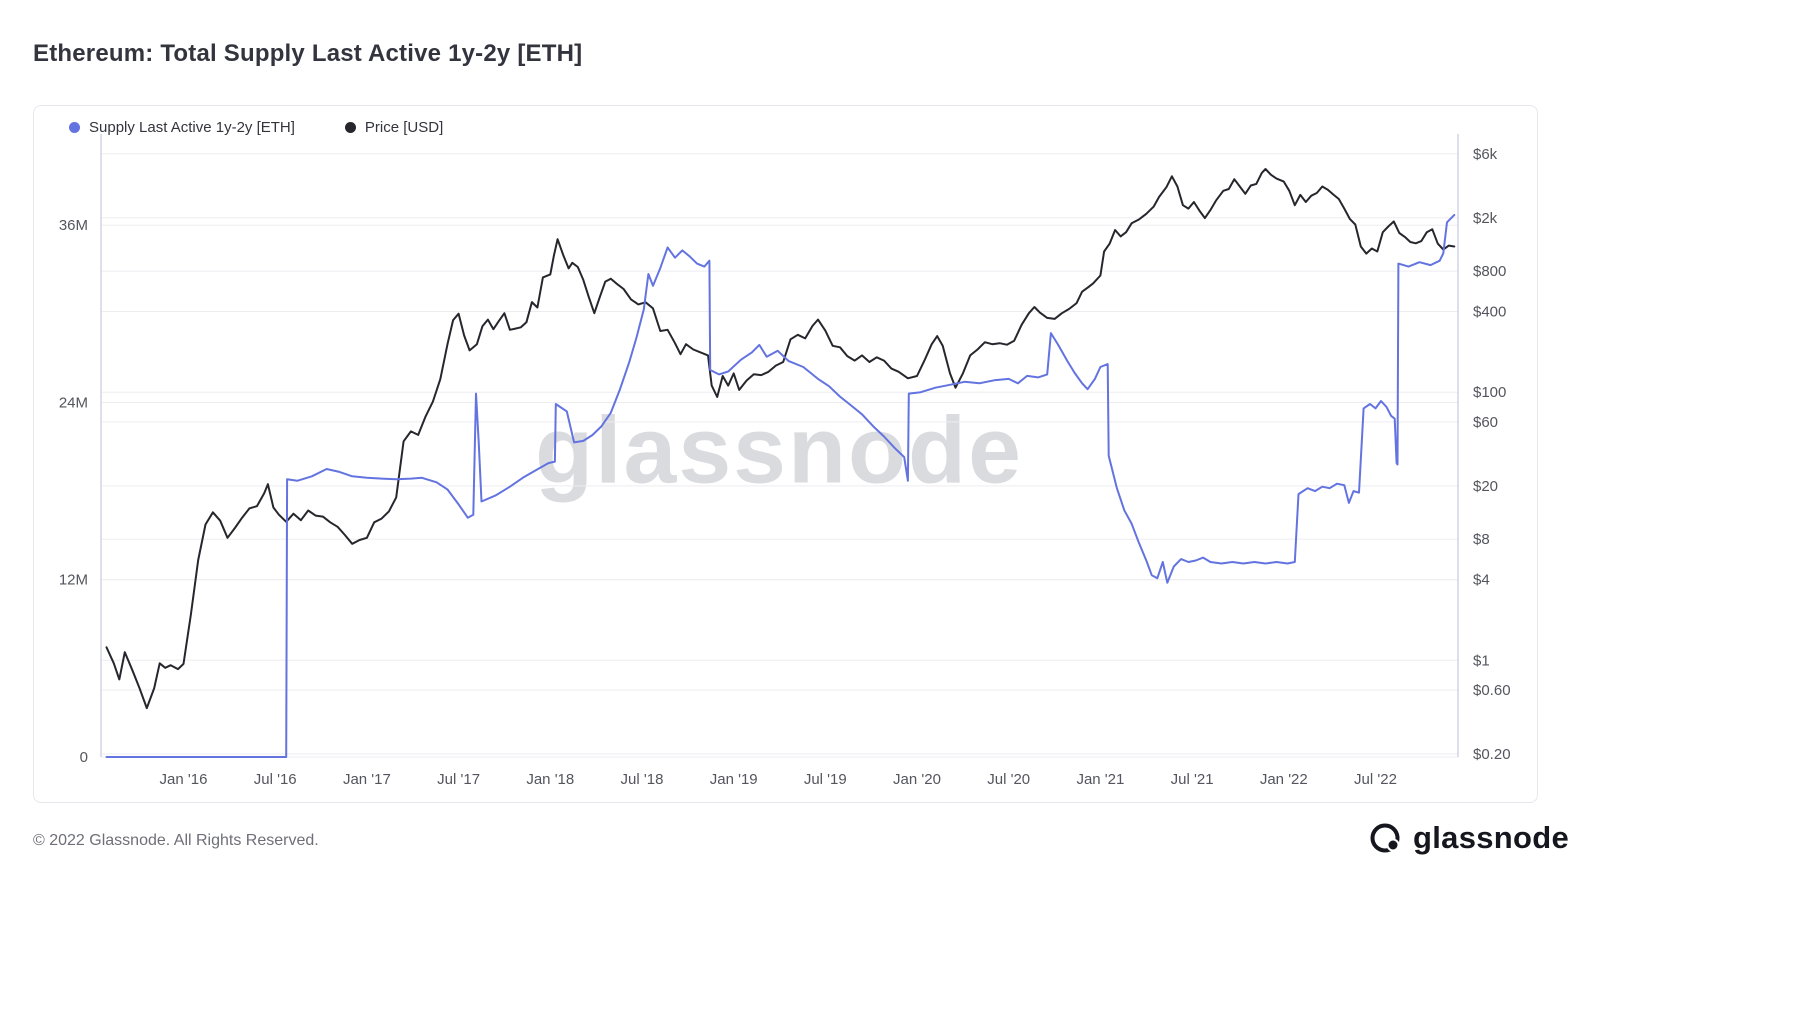 The width and height of the screenshot is (1800, 1013). What do you see at coordinates (73, 580) in the screenshot?
I see `left-axis-tick-label: 12M` at bounding box center [73, 580].